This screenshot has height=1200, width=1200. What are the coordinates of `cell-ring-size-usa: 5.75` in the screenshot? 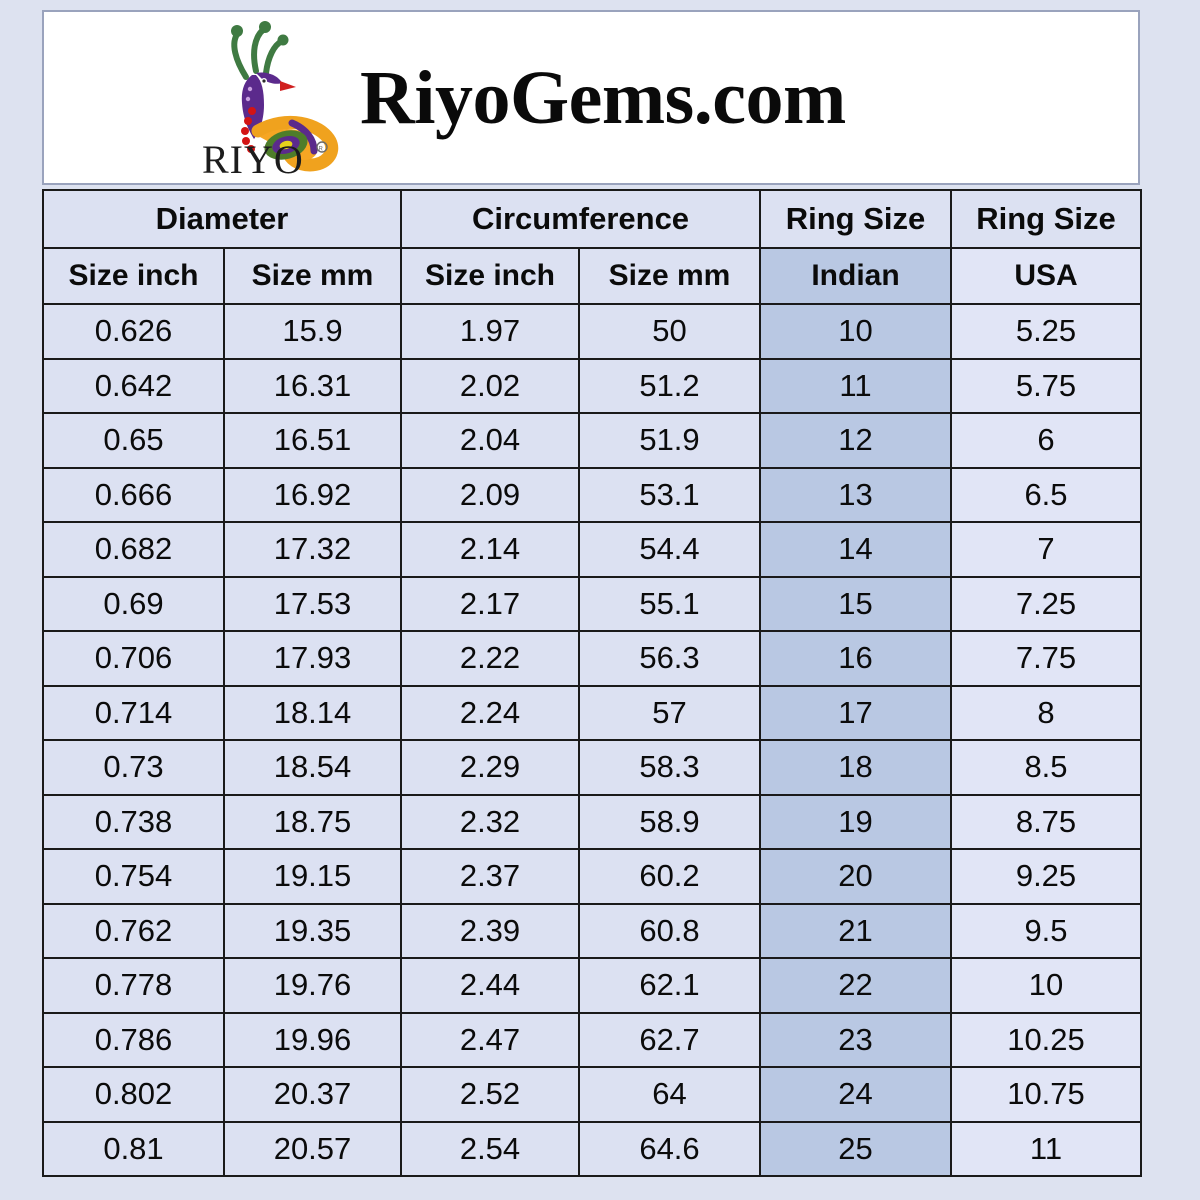 It's located at (1046, 385).